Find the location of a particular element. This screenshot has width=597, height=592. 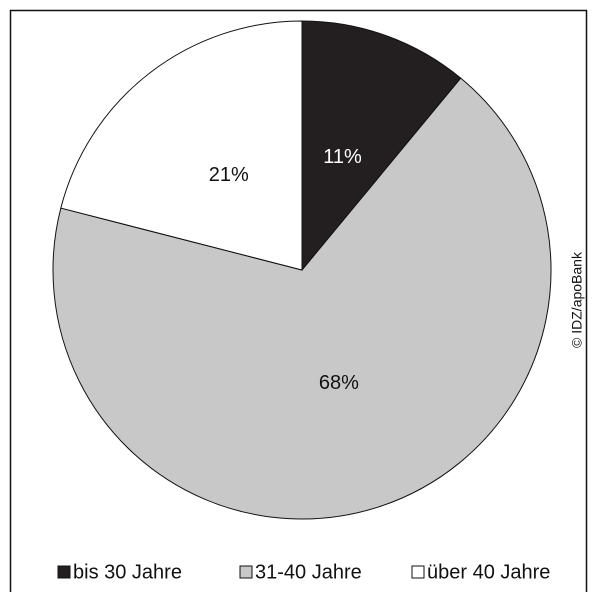

legend-label: über 40 Jahre is located at coordinates (488, 572).